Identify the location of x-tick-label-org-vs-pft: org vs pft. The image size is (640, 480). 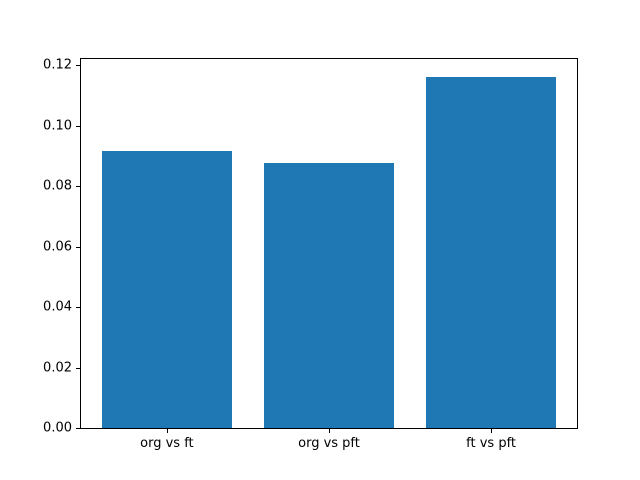
(329, 443).